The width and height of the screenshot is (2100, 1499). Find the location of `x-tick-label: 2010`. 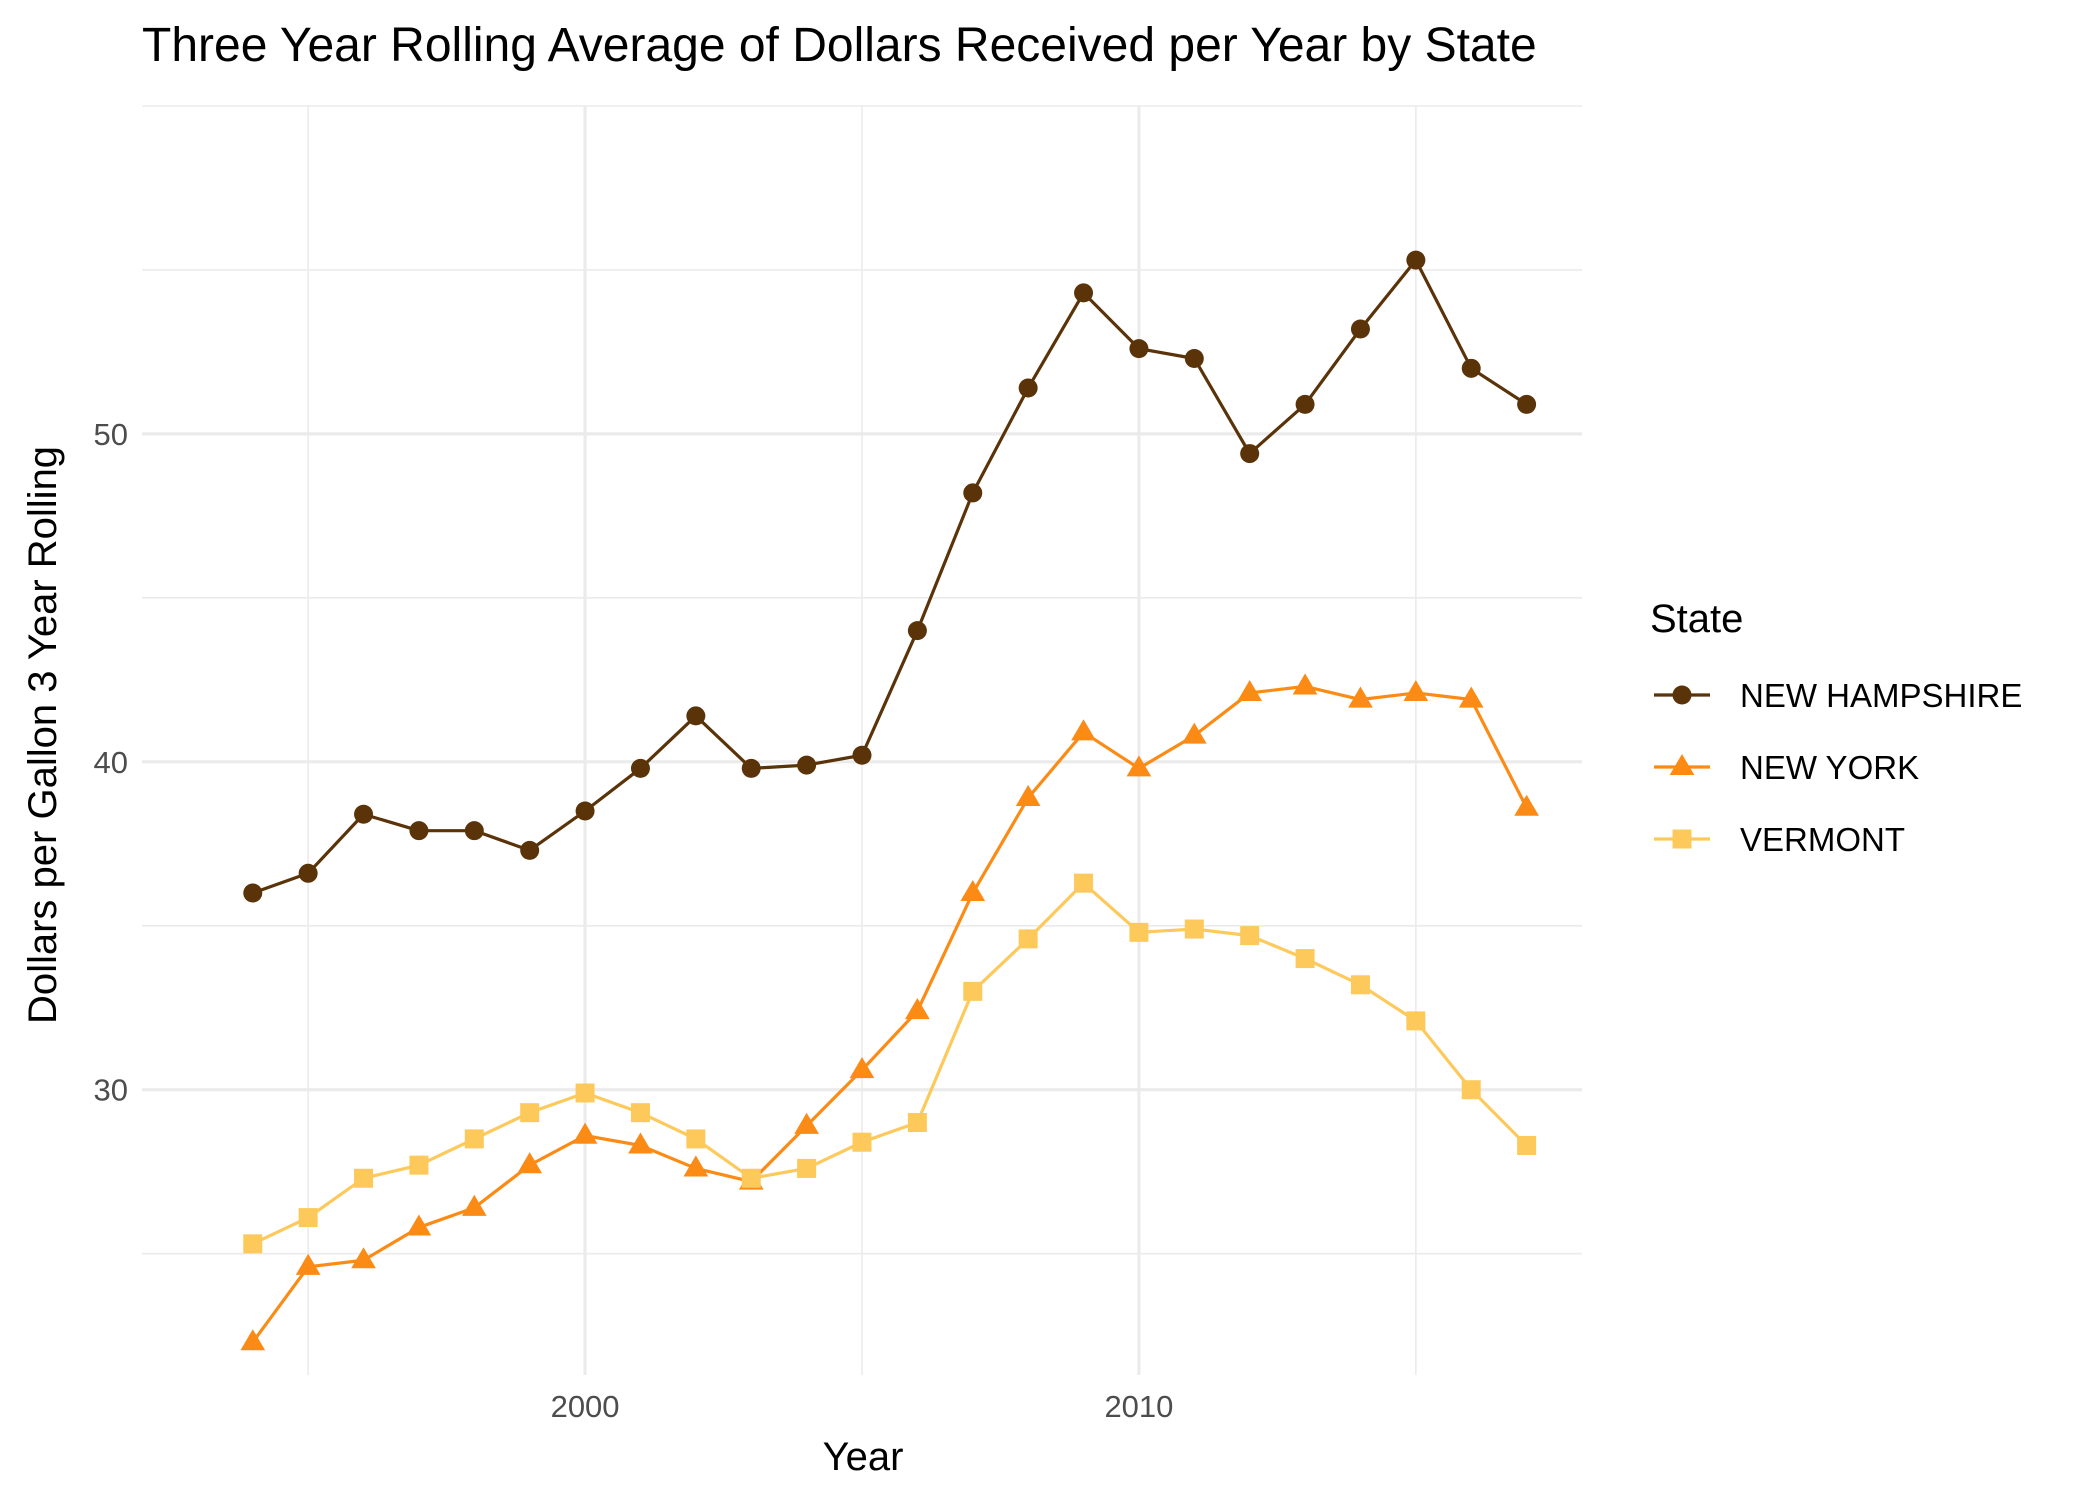

x-tick-label: 2010 is located at coordinates (1138, 1406).